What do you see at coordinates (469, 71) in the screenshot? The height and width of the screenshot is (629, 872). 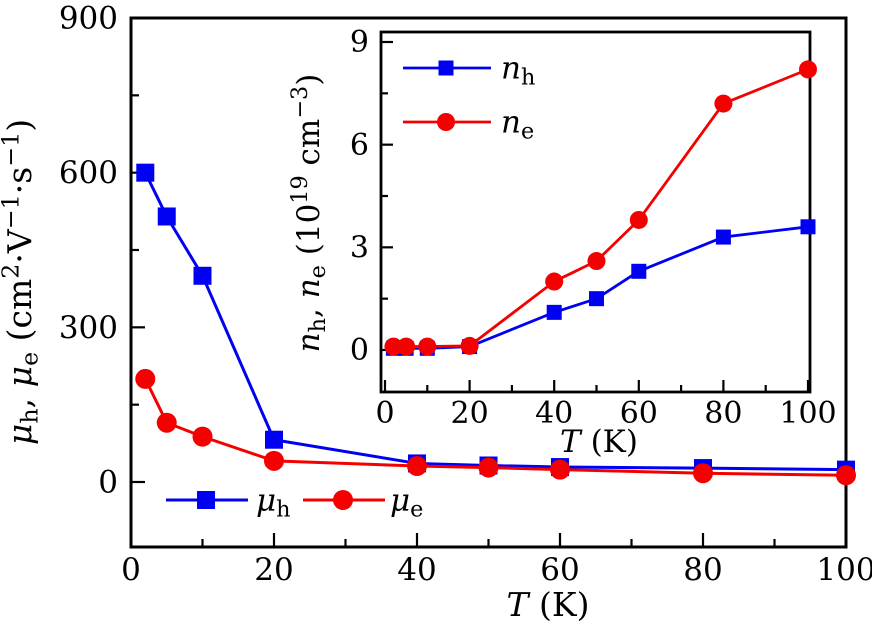 I see `legend-item-n-h: nh` at bounding box center [469, 71].